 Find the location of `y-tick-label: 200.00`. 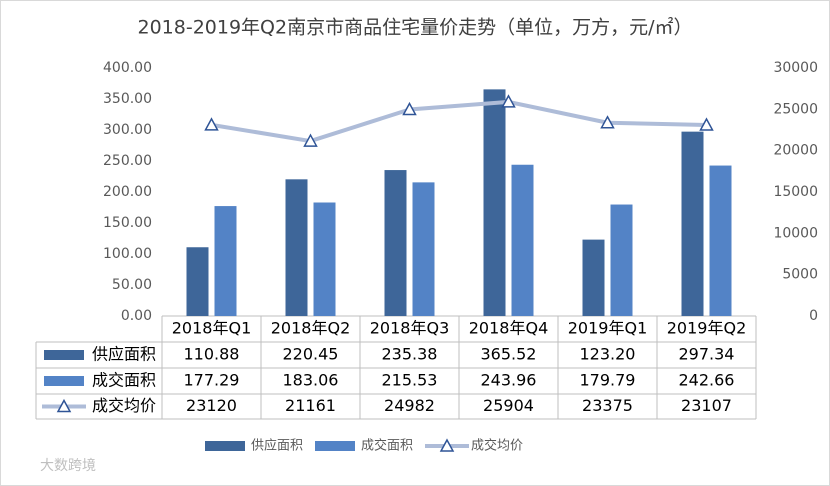

y-tick-label: 200.00 is located at coordinates (127, 192).